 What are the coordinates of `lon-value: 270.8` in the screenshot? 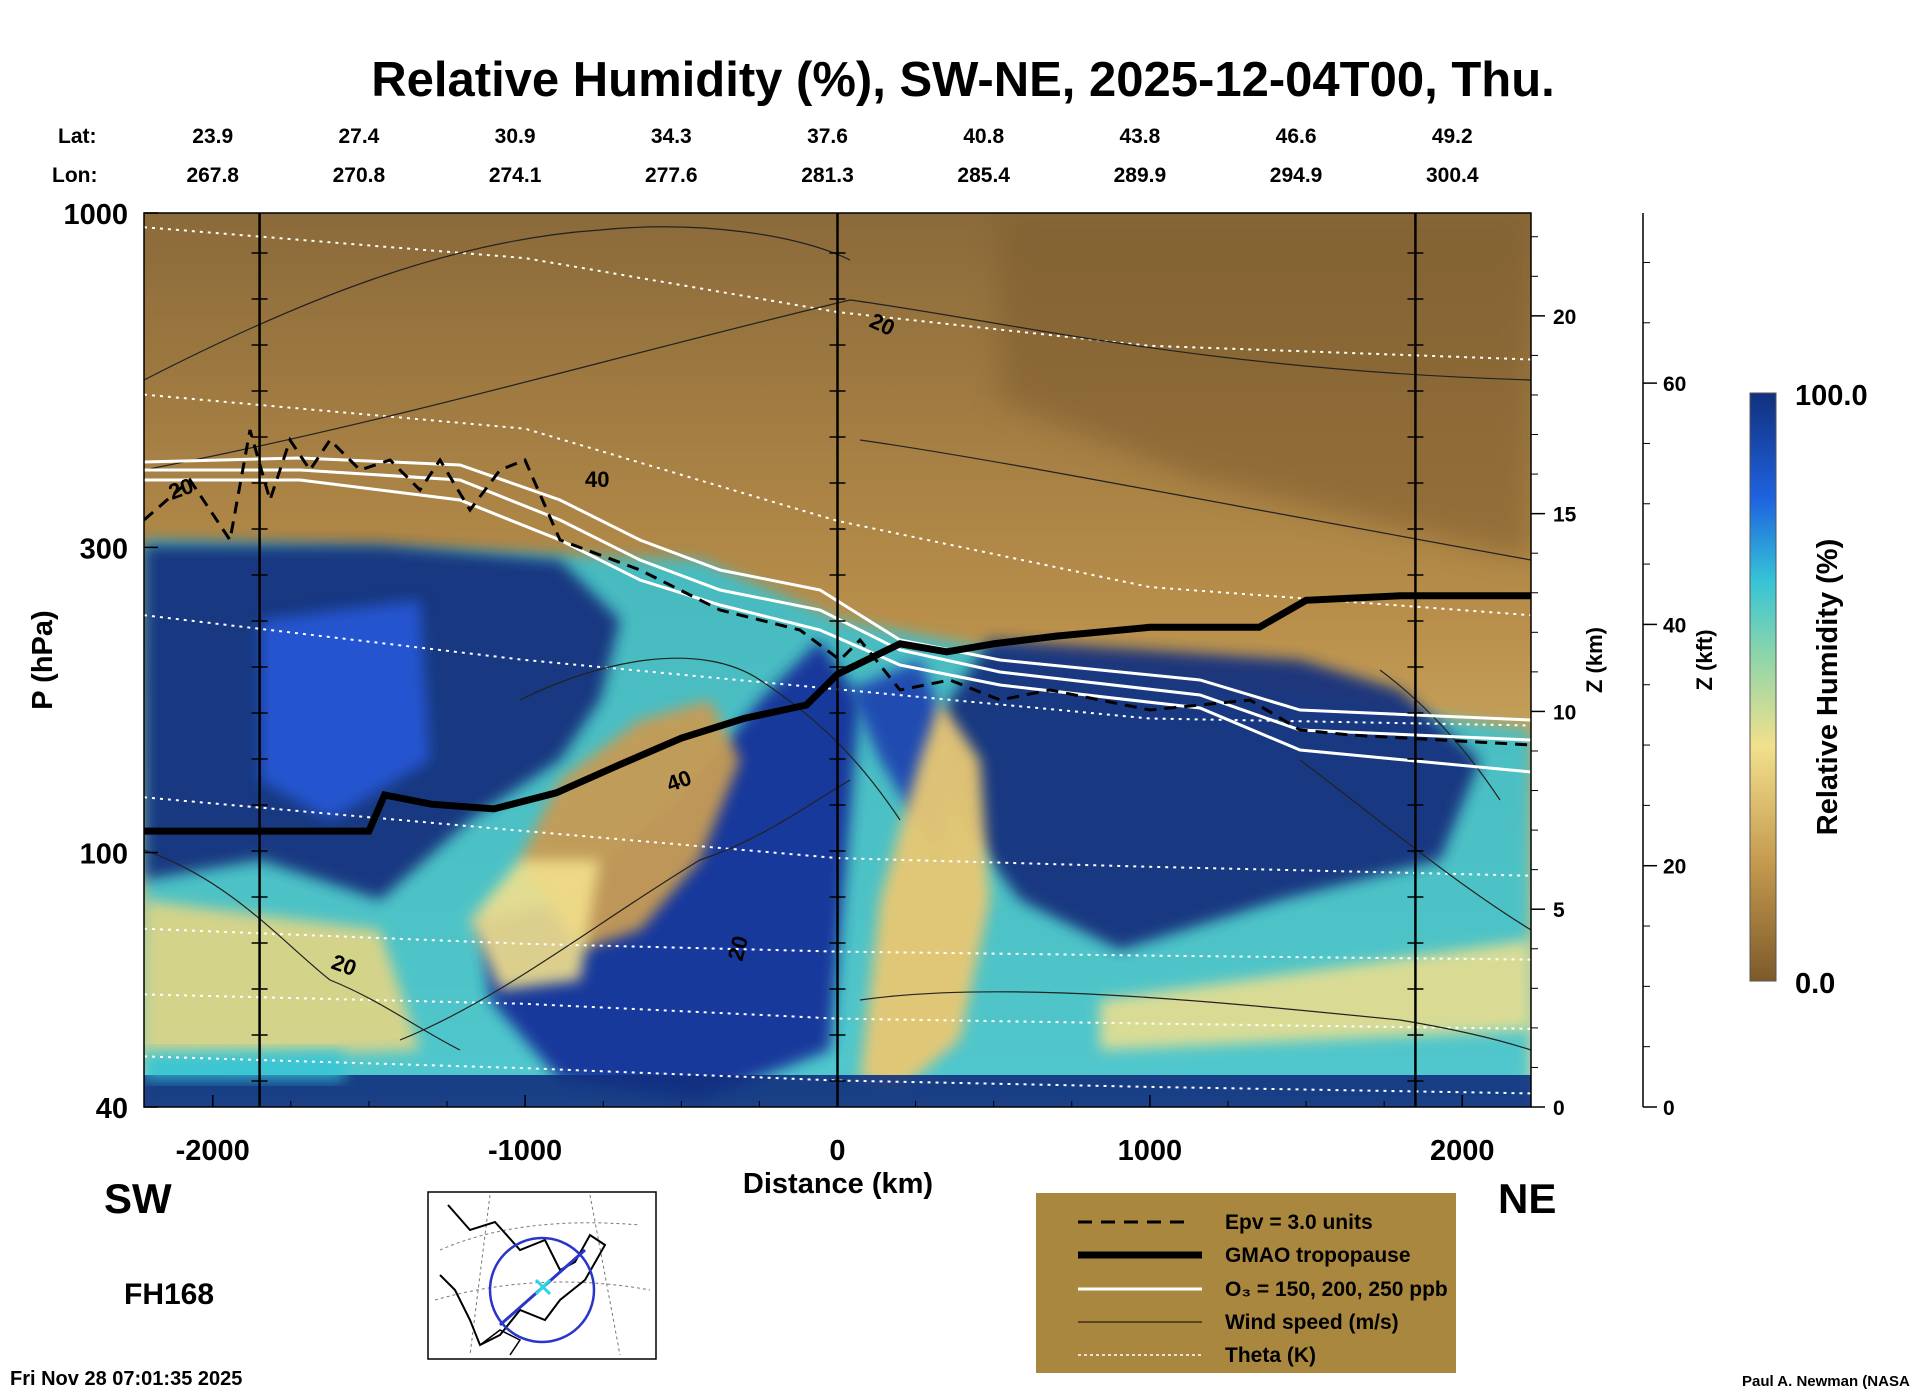 It's located at (359, 175).